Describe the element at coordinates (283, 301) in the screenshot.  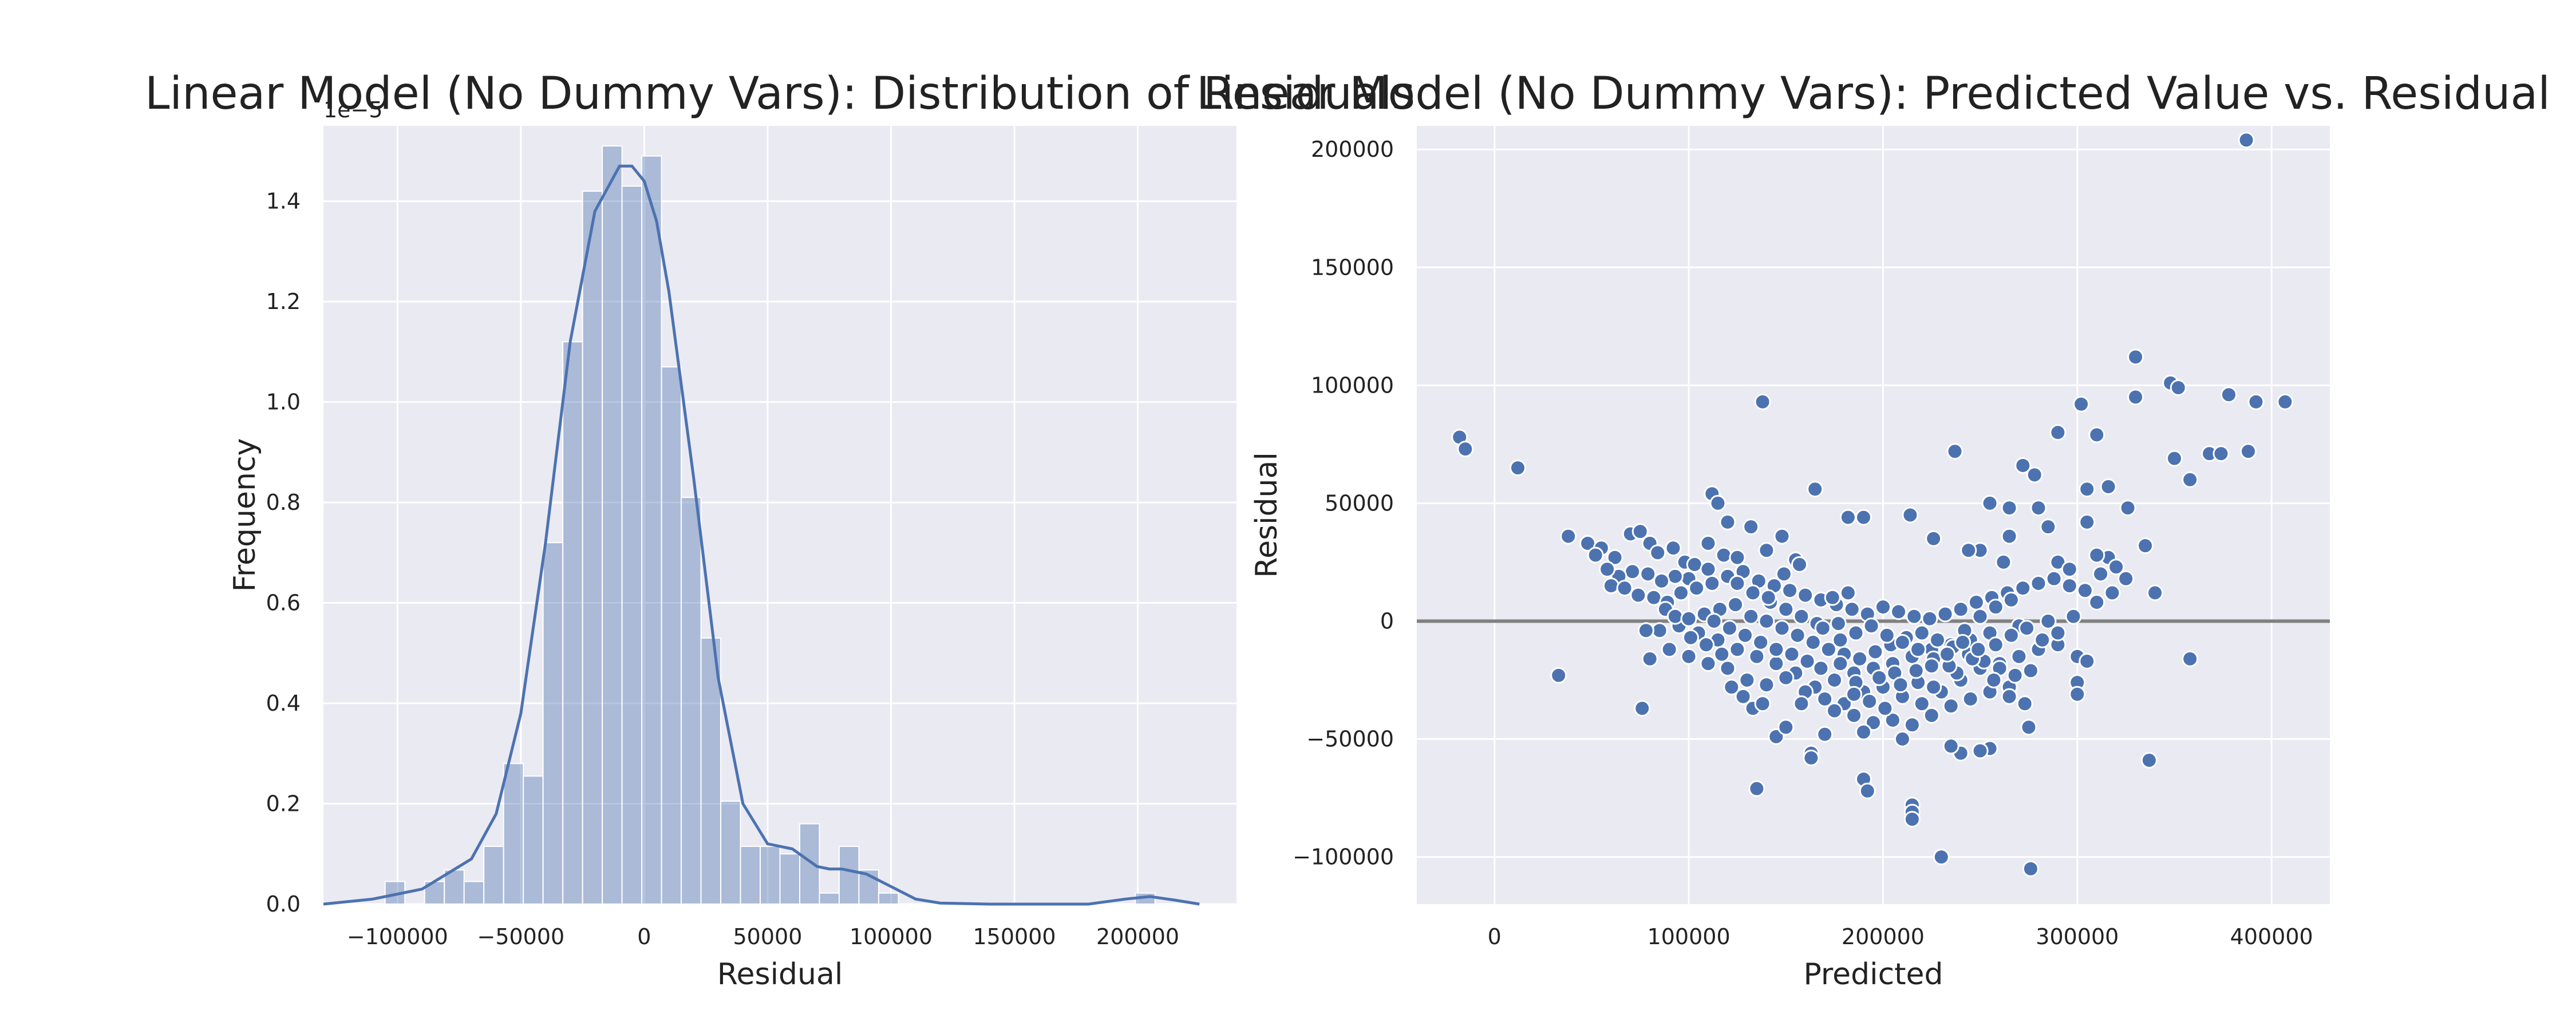
I see `hist-y-tick-label: 1.2` at that location.